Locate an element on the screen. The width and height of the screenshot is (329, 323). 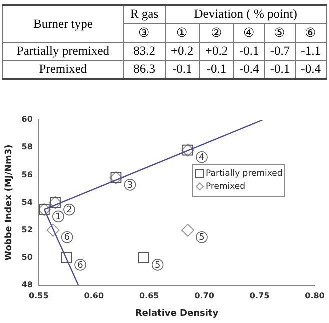
y-tick-label: 56 is located at coordinates (28, 175).